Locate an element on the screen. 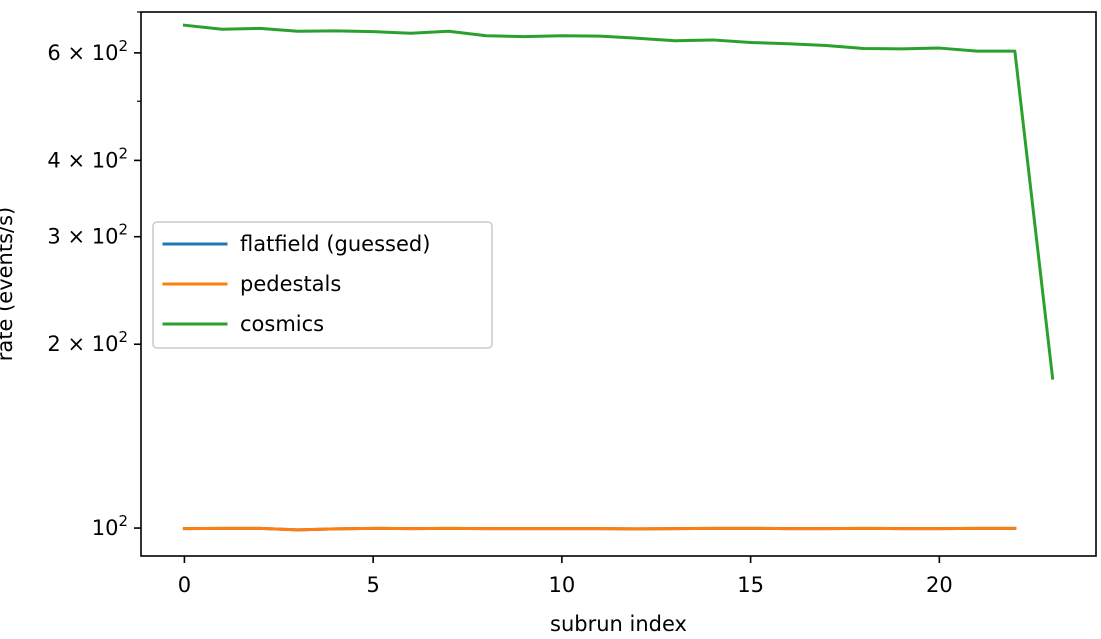 This screenshot has height=639, width=1101. x-axis-ticks: 0 5 10 15 20 is located at coordinates (565, 576).